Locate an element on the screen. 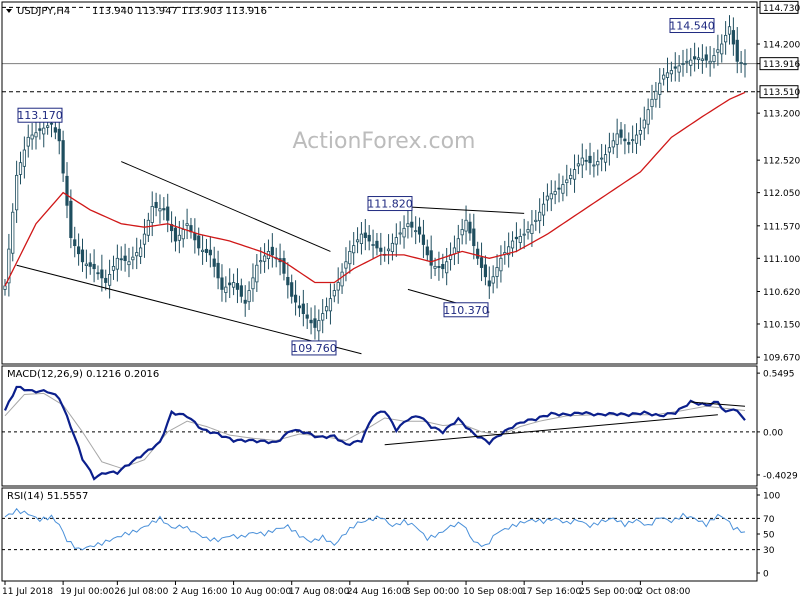 This screenshot has width=800, height=604. x-axis-label: 2 Oct 08:00 is located at coordinates (663, 592).